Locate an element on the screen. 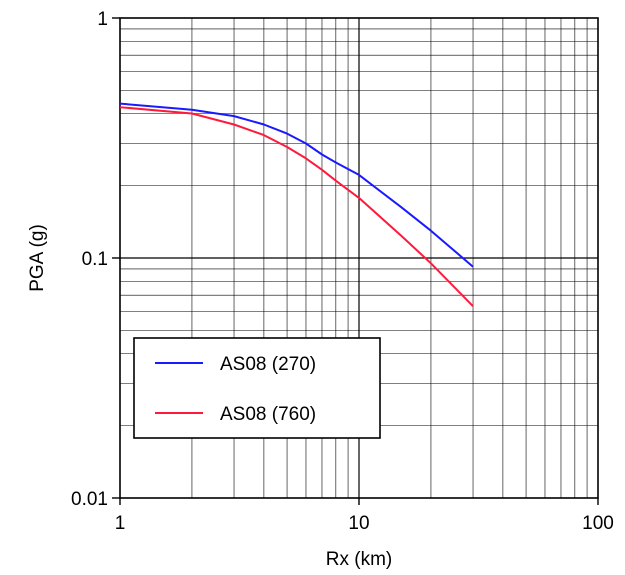  legend: AS08 (270) AS08 (760) is located at coordinates (257, 388).